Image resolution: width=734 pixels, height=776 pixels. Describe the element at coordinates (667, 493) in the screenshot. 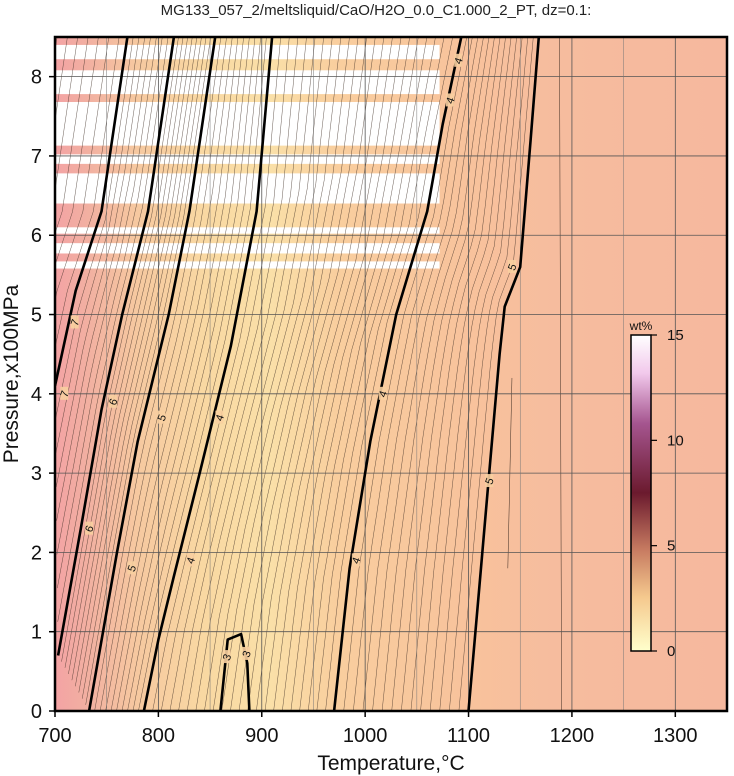

I see `colorbar-ticks: 0 5 10 15` at that location.